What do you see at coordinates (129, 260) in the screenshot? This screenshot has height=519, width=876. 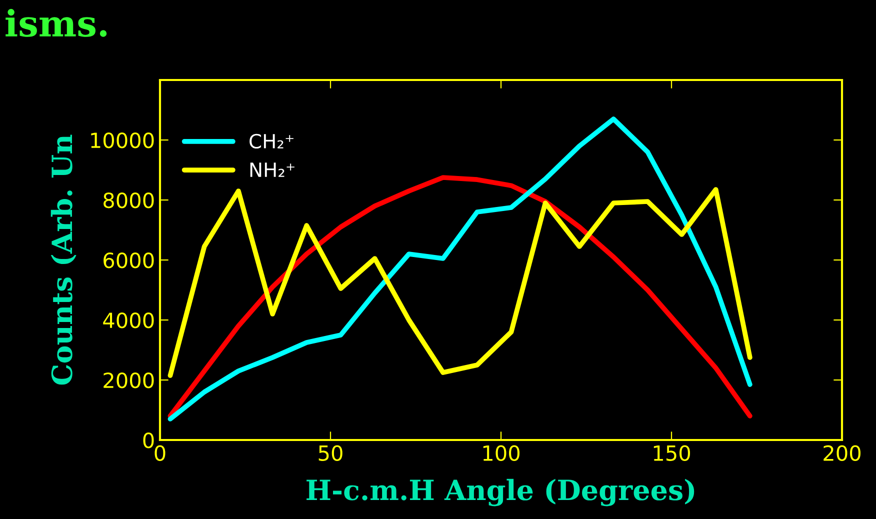 I see `y-tick-label: 6000` at bounding box center [129, 260].